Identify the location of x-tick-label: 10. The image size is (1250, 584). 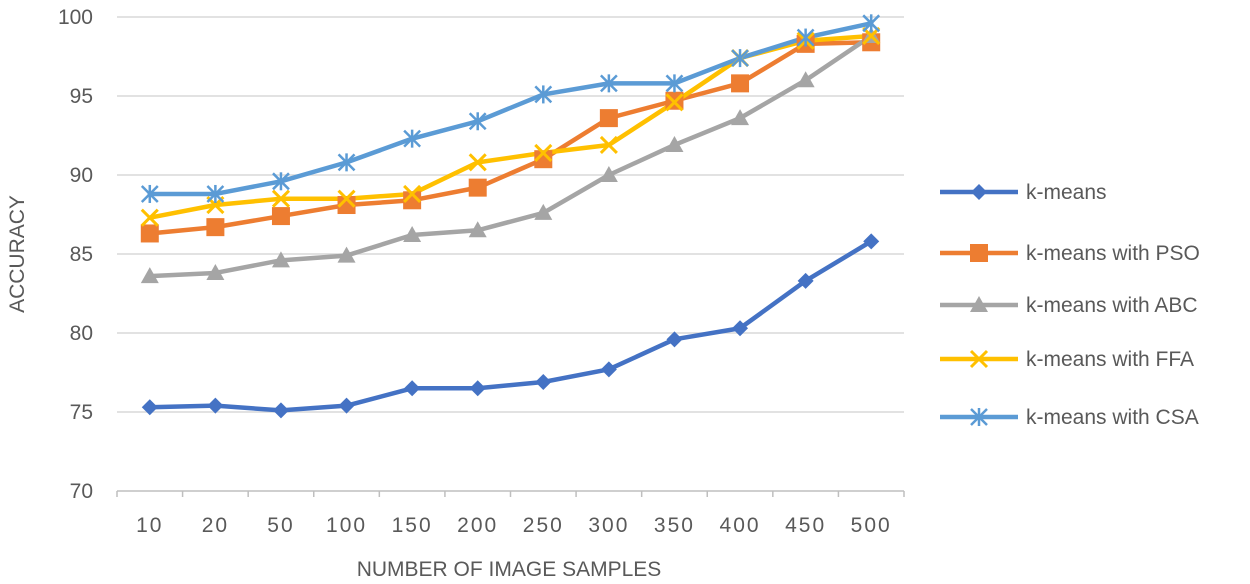
(149, 525).